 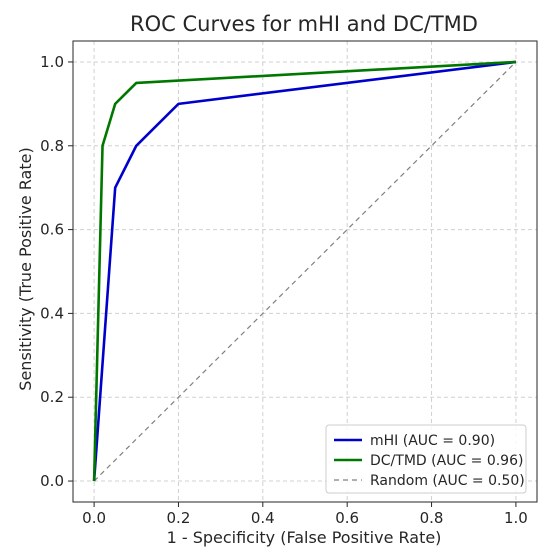 I want to click on legend-label: DC/TMD (AUC = 0.96), so click(x=446, y=461).